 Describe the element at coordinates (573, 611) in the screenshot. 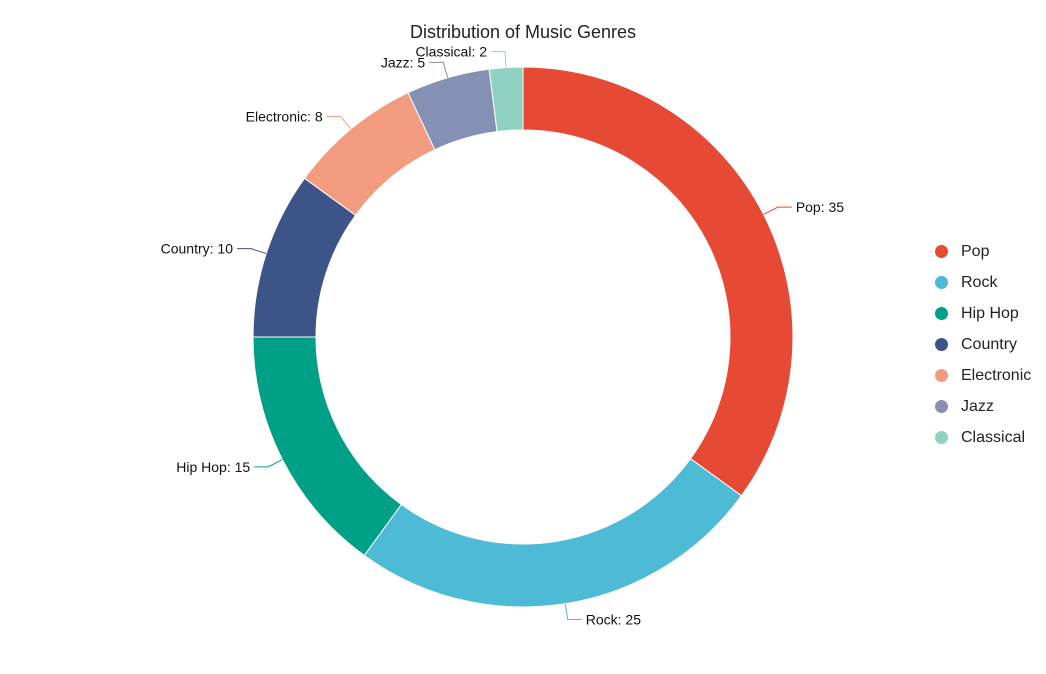

I see `leader-line-rock` at that location.